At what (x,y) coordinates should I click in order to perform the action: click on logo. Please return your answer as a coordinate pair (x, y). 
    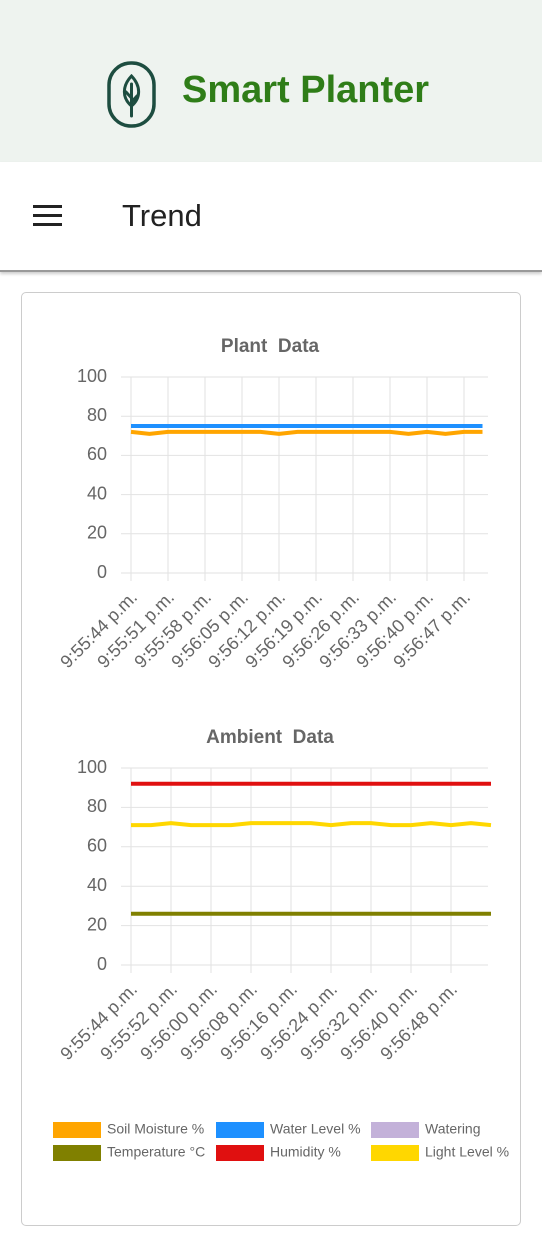
    Looking at the image, I should click on (131, 94).